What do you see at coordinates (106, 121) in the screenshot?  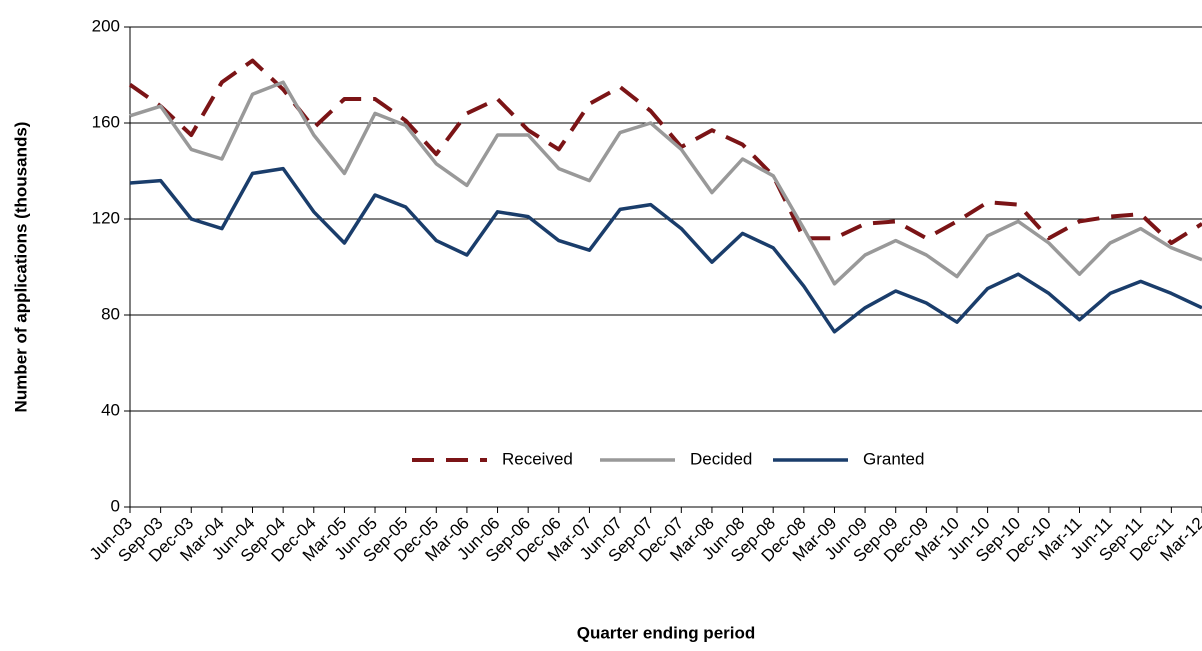 I see `y-tick-label: 160` at bounding box center [106, 121].